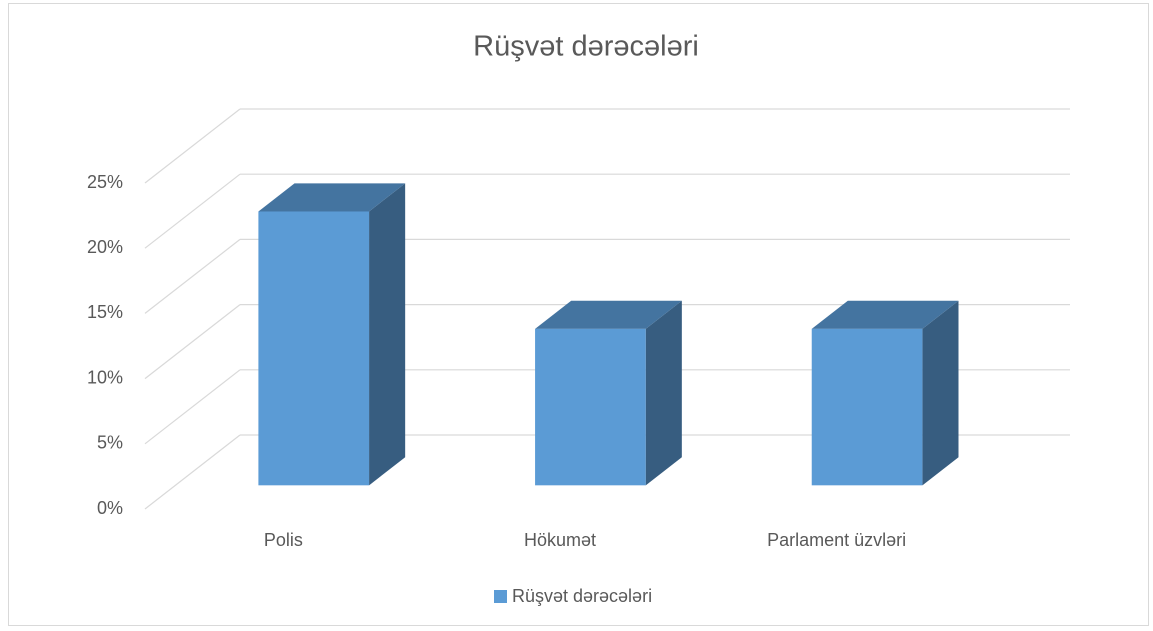 The width and height of the screenshot is (1153, 631). I want to click on x-tick-label: Polis, so click(283, 540).